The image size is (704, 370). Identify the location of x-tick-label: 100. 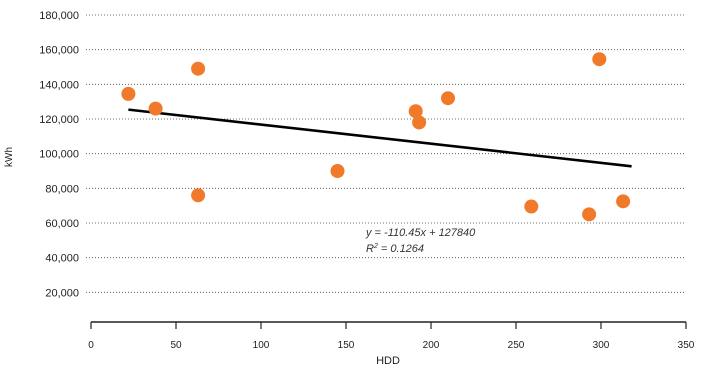
(261, 345).